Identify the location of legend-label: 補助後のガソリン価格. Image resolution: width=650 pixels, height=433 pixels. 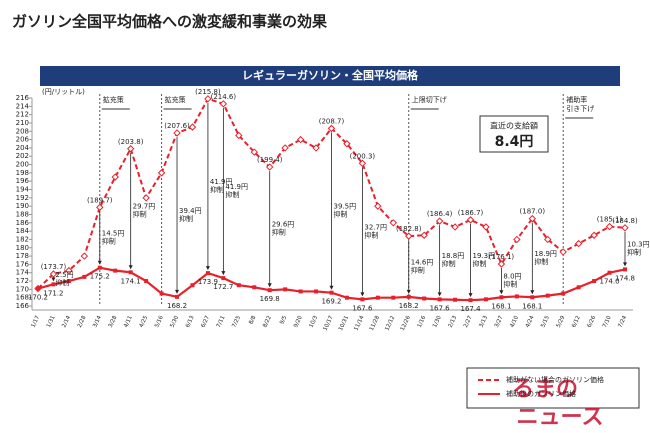
(541, 393).